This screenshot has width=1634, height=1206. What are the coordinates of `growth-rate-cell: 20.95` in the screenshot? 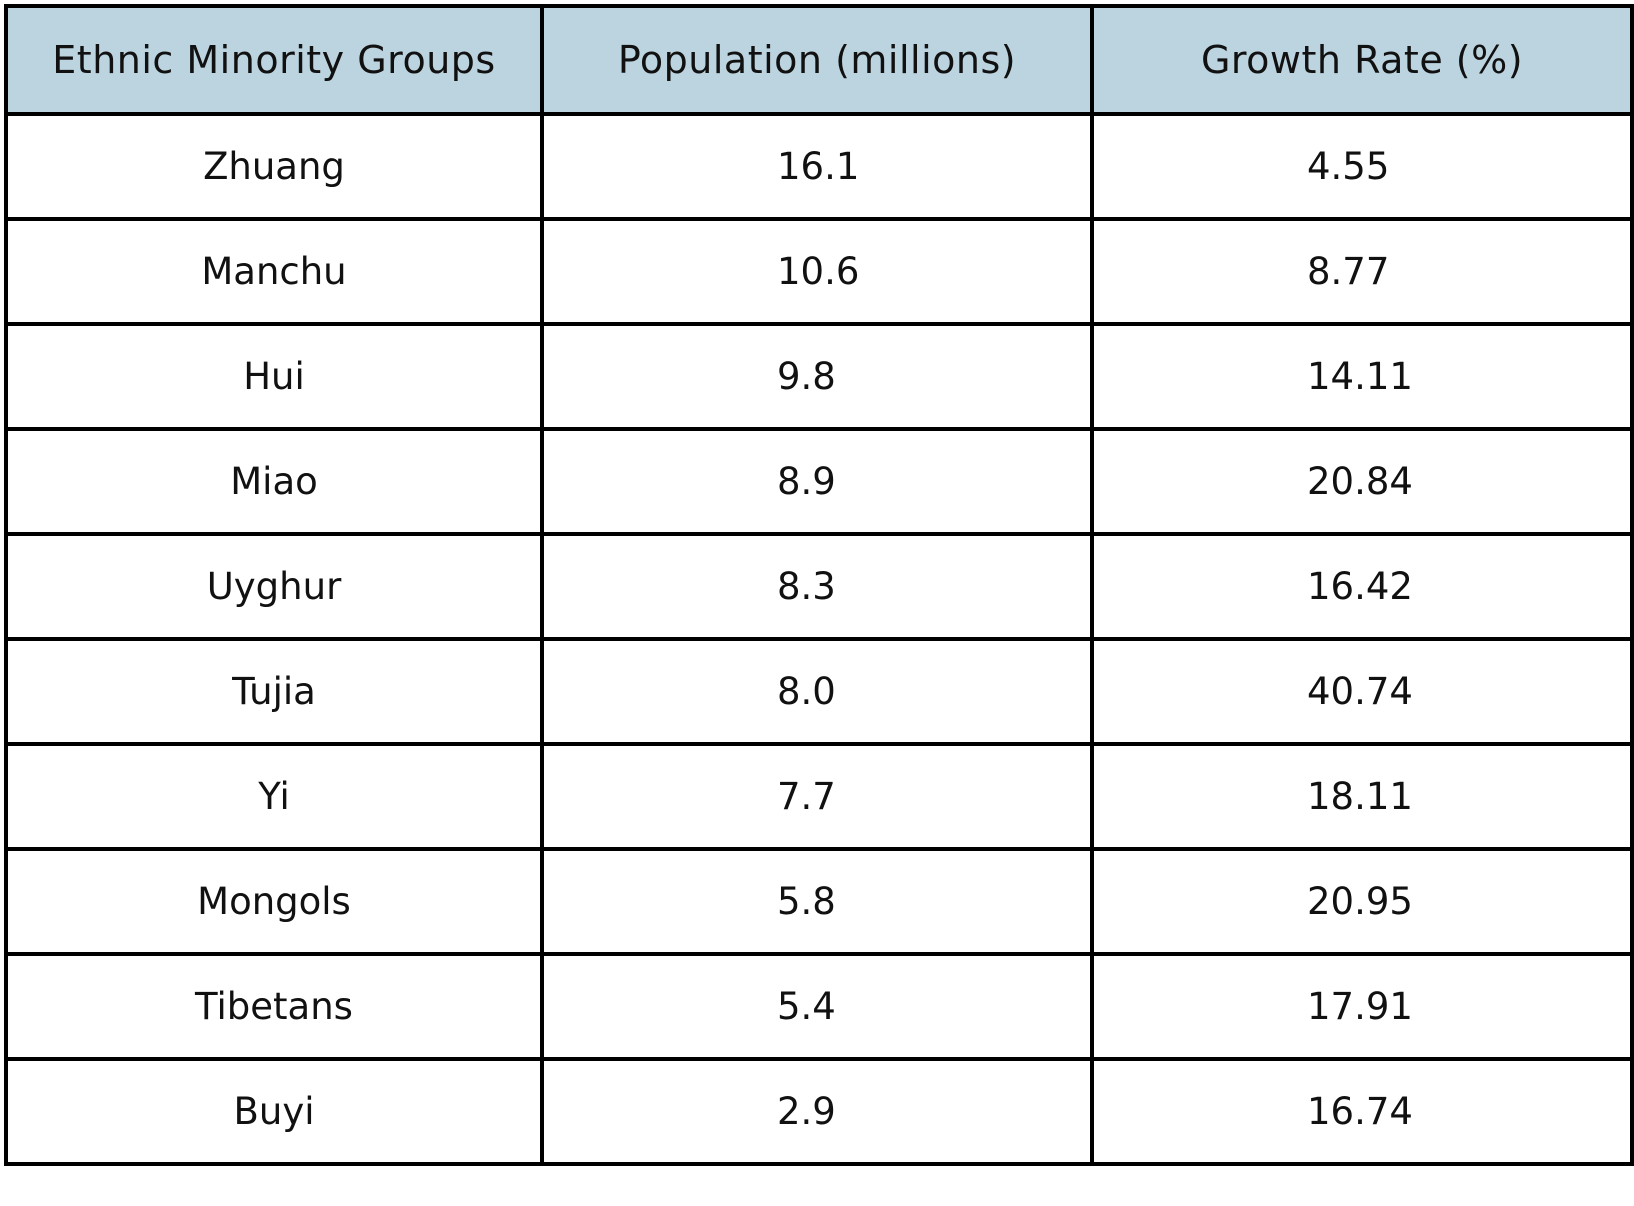 It's located at (1362, 901).